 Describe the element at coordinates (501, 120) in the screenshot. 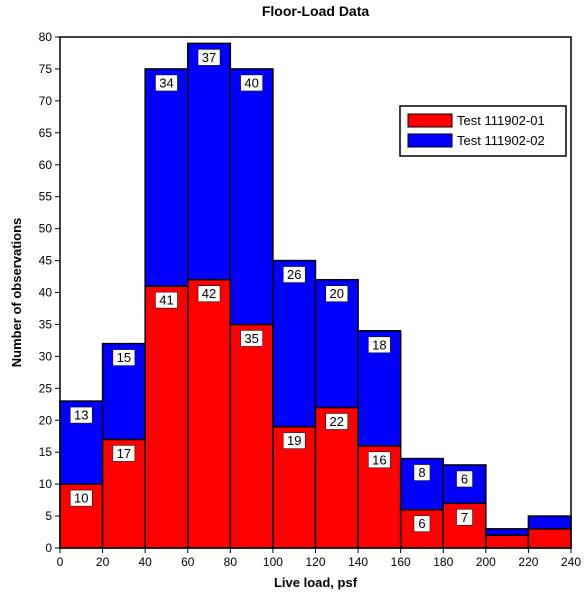

I see `legend-entry-0: Test 111902-01` at that location.